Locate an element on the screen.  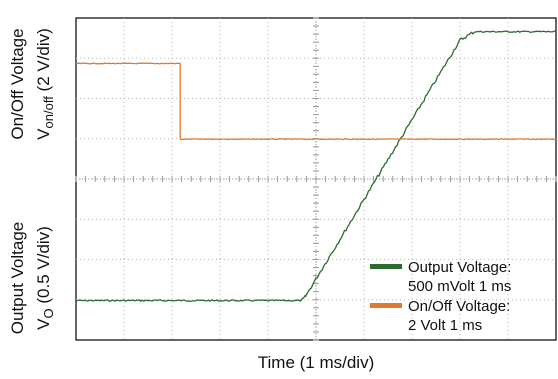
legend-label-onoff: On/Off Voltage: is located at coordinates (459, 306).